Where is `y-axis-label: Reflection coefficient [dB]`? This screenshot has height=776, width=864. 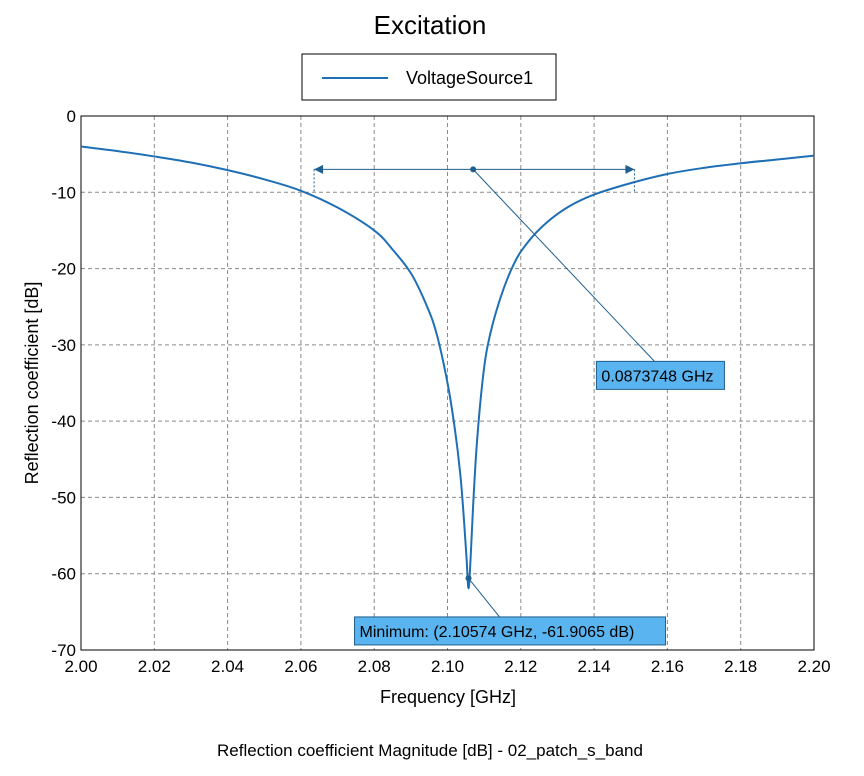 y-axis-label: Reflection coefficient [dB] is located at coordinates (32, 383).